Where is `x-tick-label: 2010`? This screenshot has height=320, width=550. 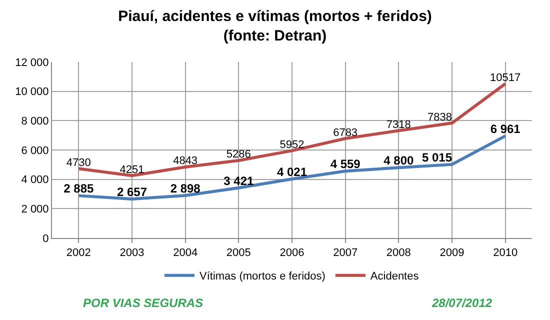 x-tick-label: 2010 is located at coordinates (505, 253).